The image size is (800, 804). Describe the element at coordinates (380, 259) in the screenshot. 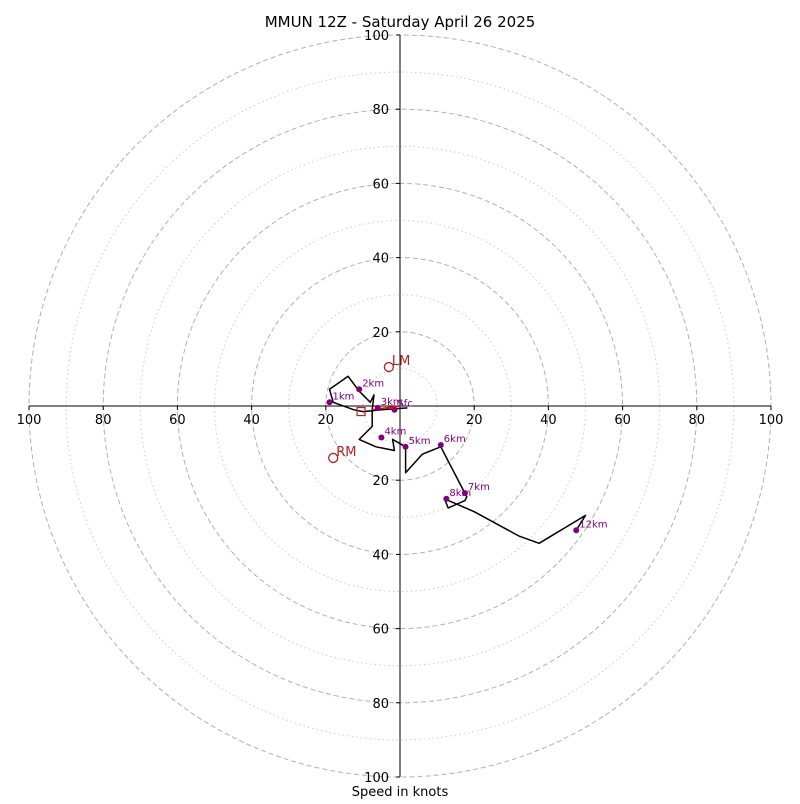

I see `tick-label-top-40: 40` at that location.